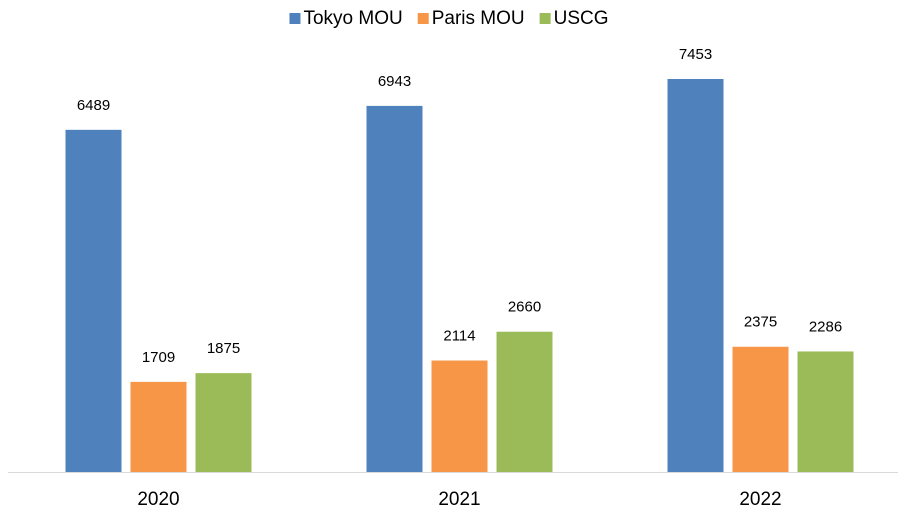 The width and height of the screenshot is (898, 513). I want to click on legend-label: USCG, so click(581, 18).